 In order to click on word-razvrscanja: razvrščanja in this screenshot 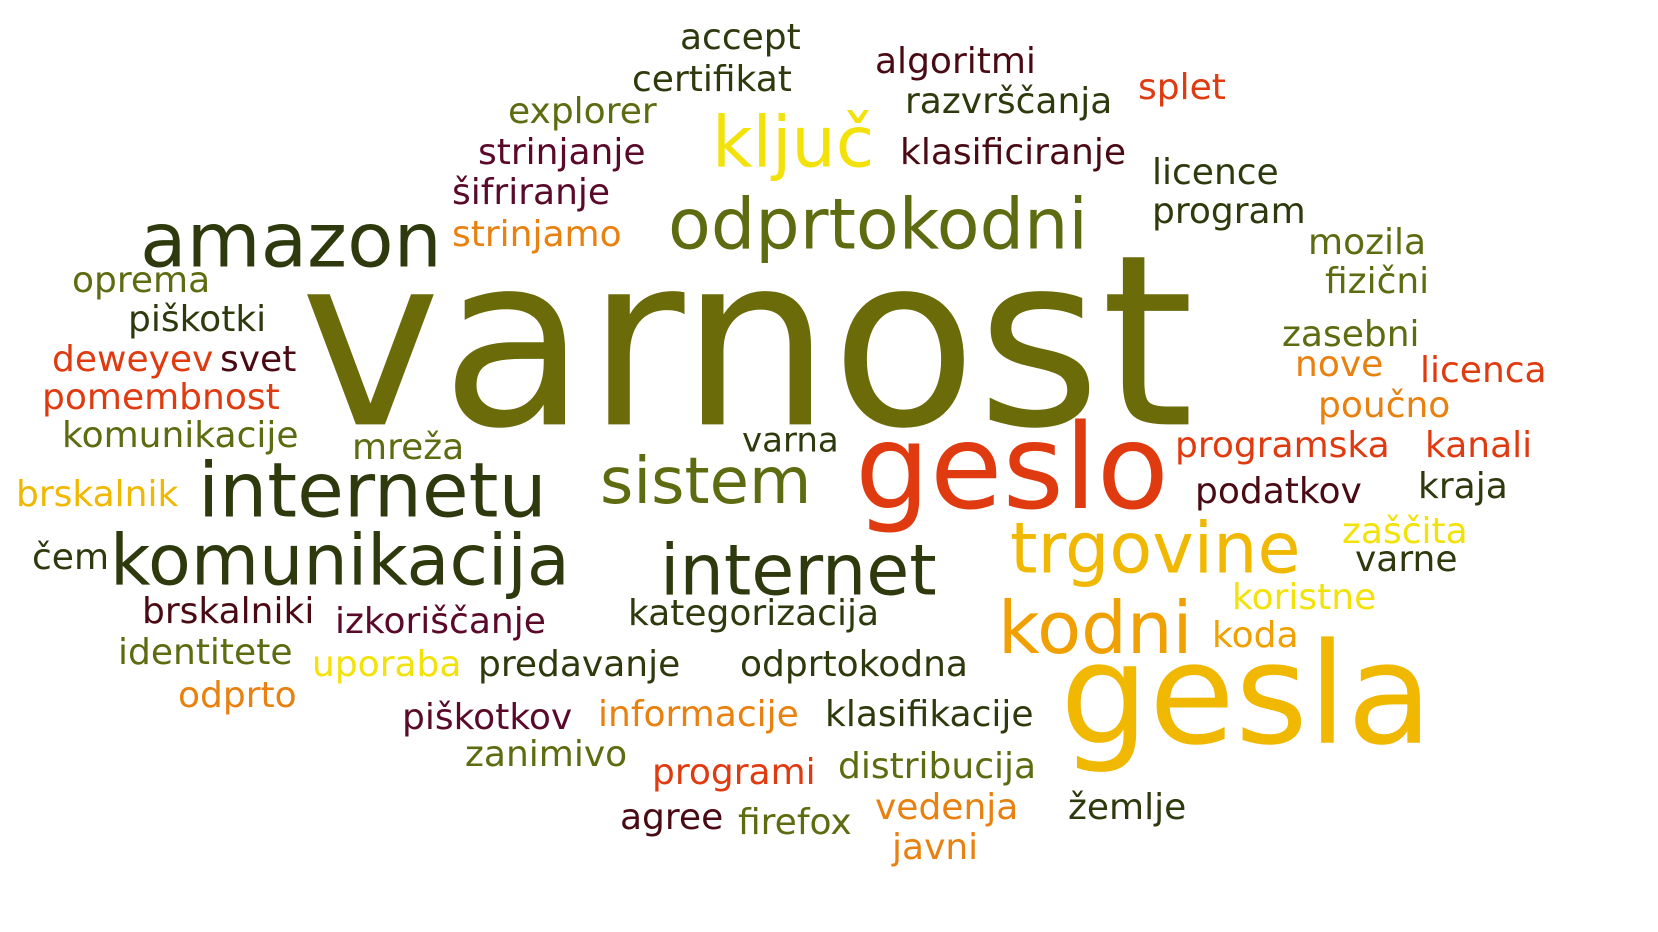, I will do `click(1009, 101)`.